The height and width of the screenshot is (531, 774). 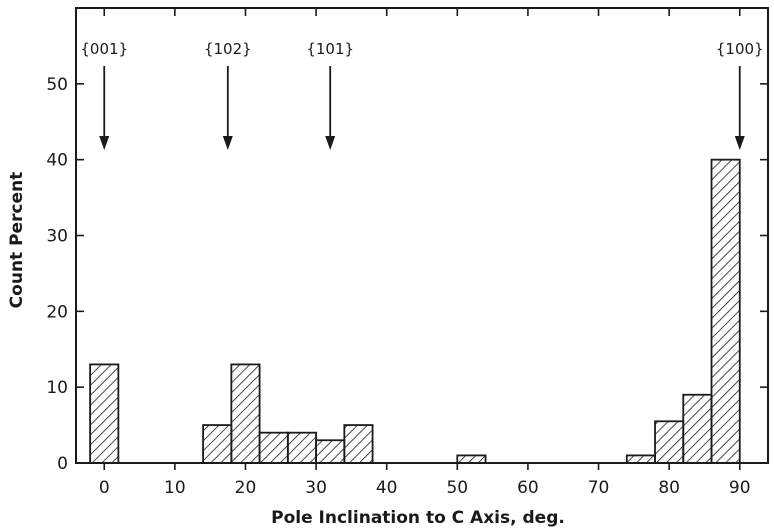 I want to click on annotation-label: {100}, so click(x=740, y=49).